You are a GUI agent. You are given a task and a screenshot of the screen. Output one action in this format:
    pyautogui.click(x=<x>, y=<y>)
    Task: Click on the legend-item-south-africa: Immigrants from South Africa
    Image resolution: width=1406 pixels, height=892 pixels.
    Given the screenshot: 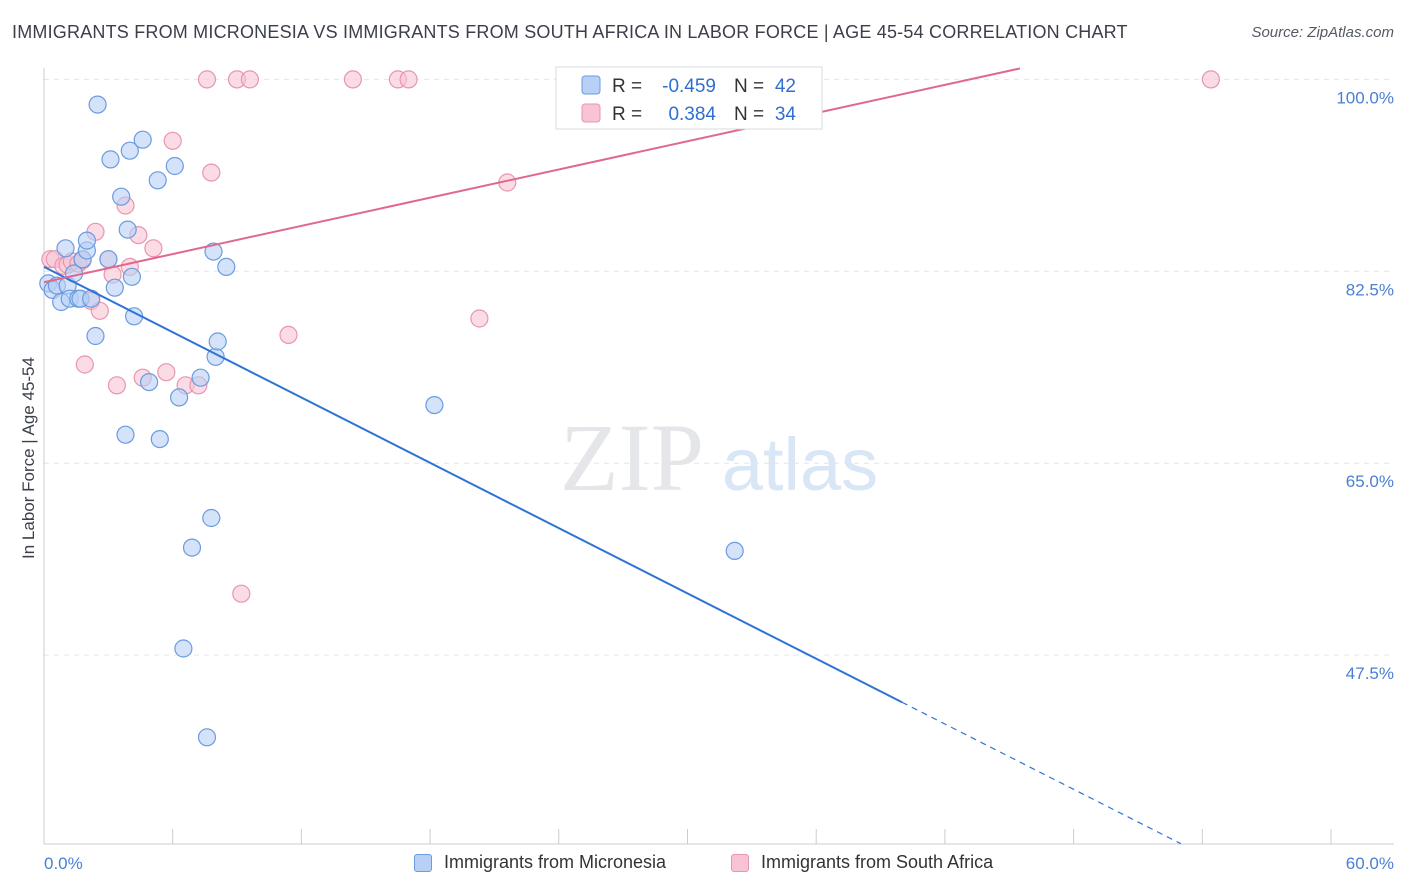 What is the action you would take?
    pyautogui.click(x=862, y=862)
    